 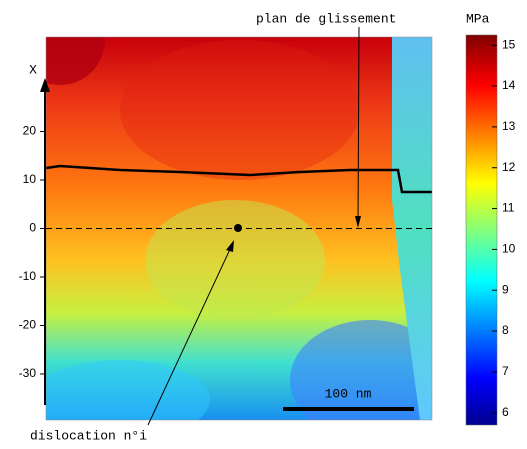 I want to click on colorbar-tick-label: 11, so click(x=508, y=208).